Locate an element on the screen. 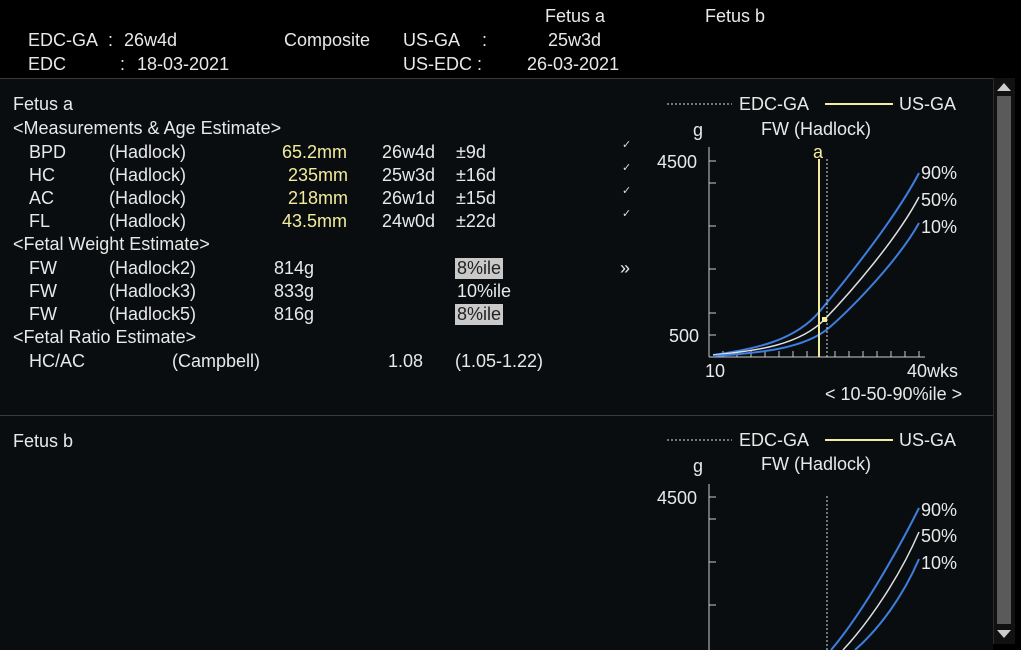 This screenshot has height=650, width=1021. measurement-ga: 25w3d is located at coordinates (409, 175).